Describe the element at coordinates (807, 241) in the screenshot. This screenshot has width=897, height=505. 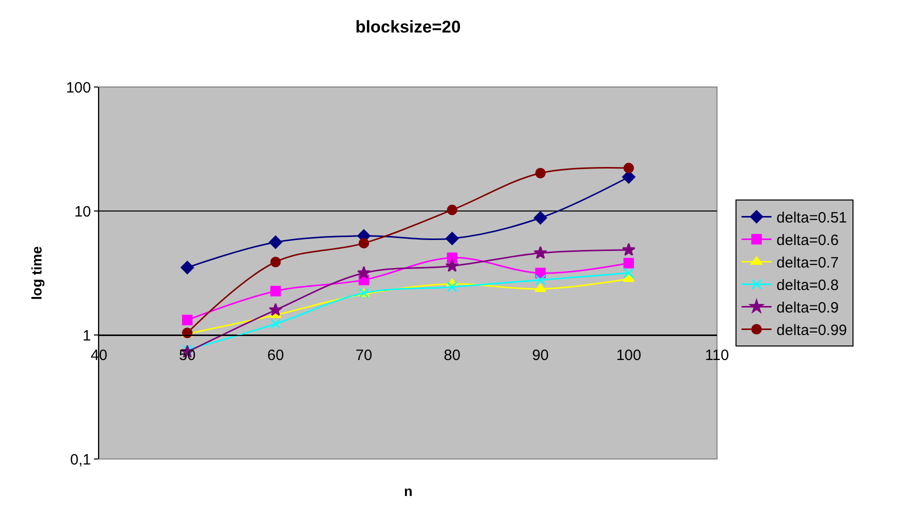
I see `legend-label: delta=0.6` at that location.